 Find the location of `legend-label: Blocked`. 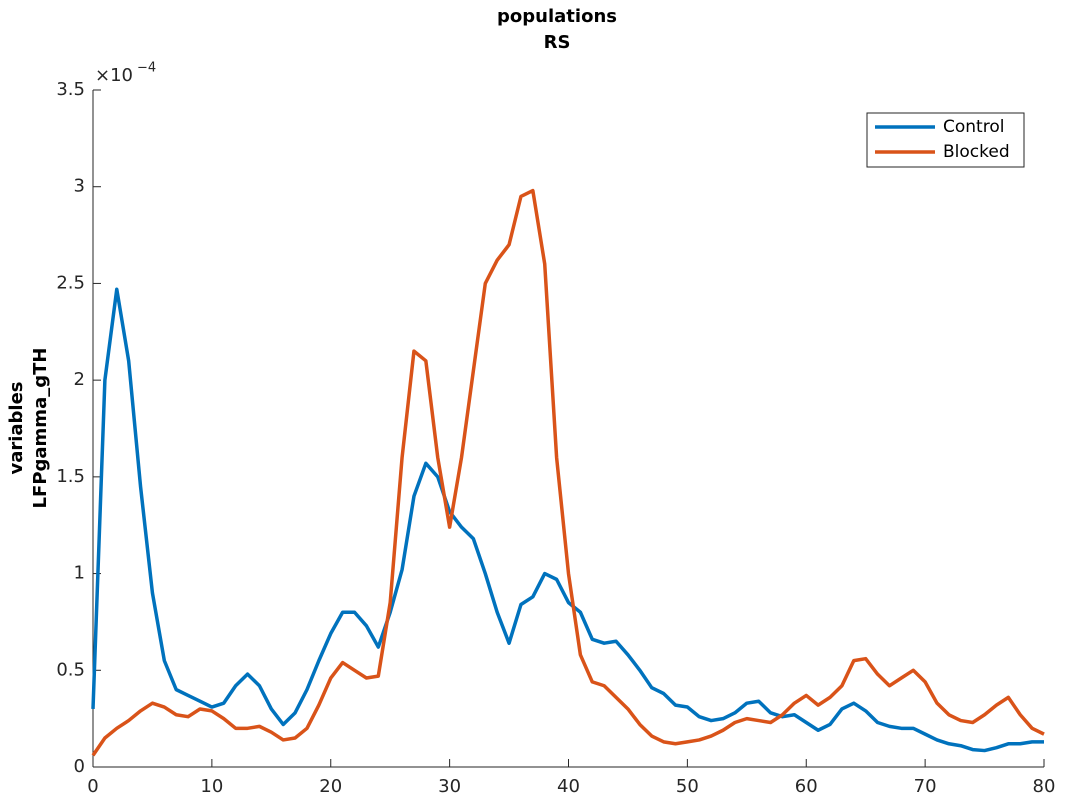

legend-label: Blocked is located at coordinates (976, 152).